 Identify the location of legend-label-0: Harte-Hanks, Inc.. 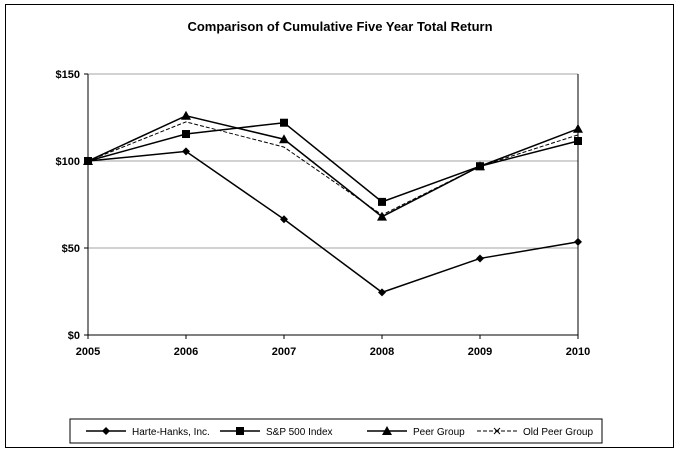
(171, 432).